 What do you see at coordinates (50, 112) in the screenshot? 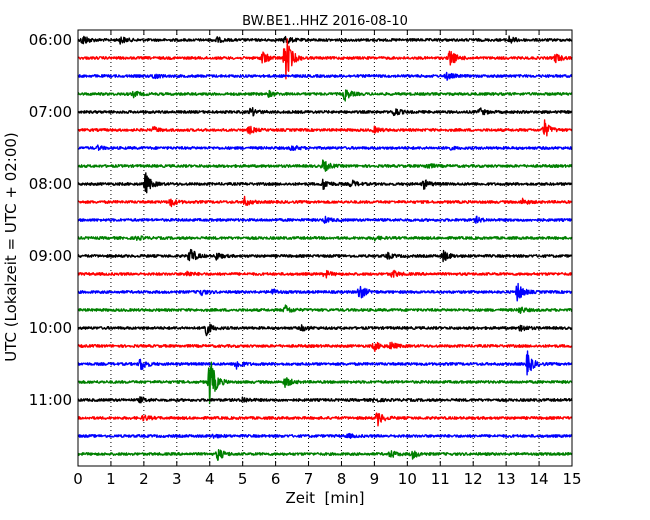
I see `y-tick-label: 07:00` at bounding box center [50, 112].